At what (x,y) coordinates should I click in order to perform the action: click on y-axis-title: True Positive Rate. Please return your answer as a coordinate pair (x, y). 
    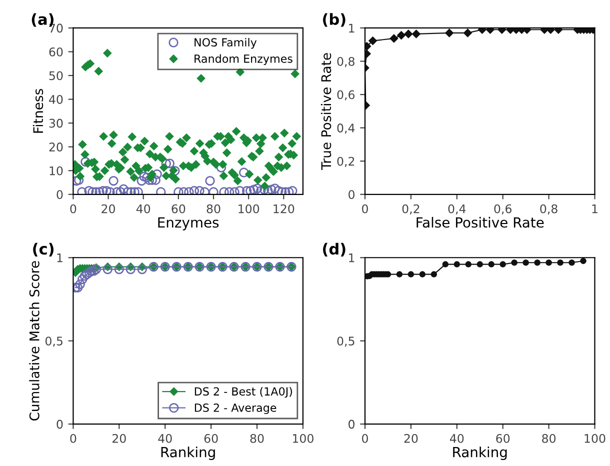
    Looking at the image, I should click on (326, 111).